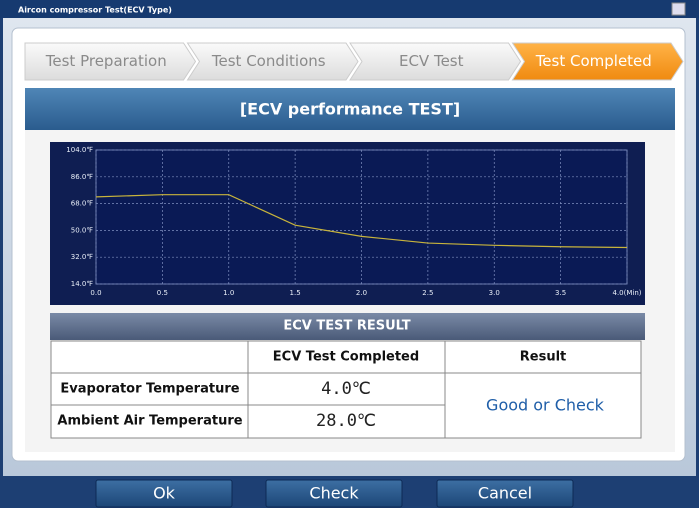 Image resolution: width=699 pixels, height=508 pixels. I want to click on step-label: Test Conditions, so click(268, 61).